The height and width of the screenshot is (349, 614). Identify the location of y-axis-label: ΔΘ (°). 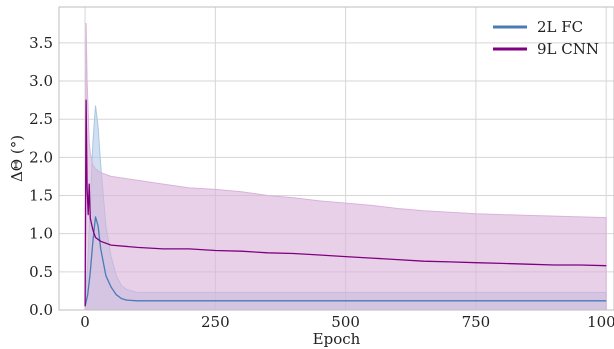
(17, 158).